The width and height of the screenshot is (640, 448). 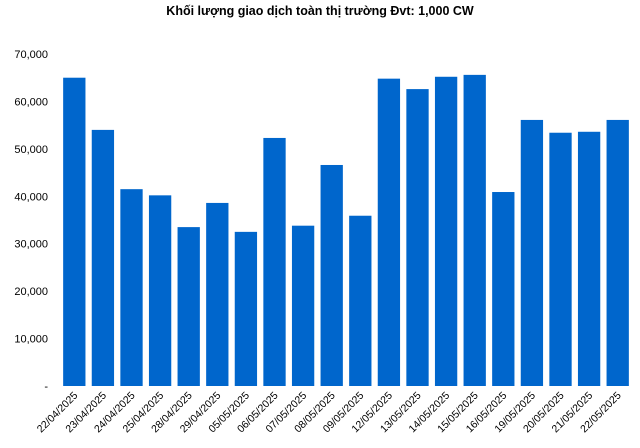 I want to click on bar-22/05/2025, so click(x=617, y=253).